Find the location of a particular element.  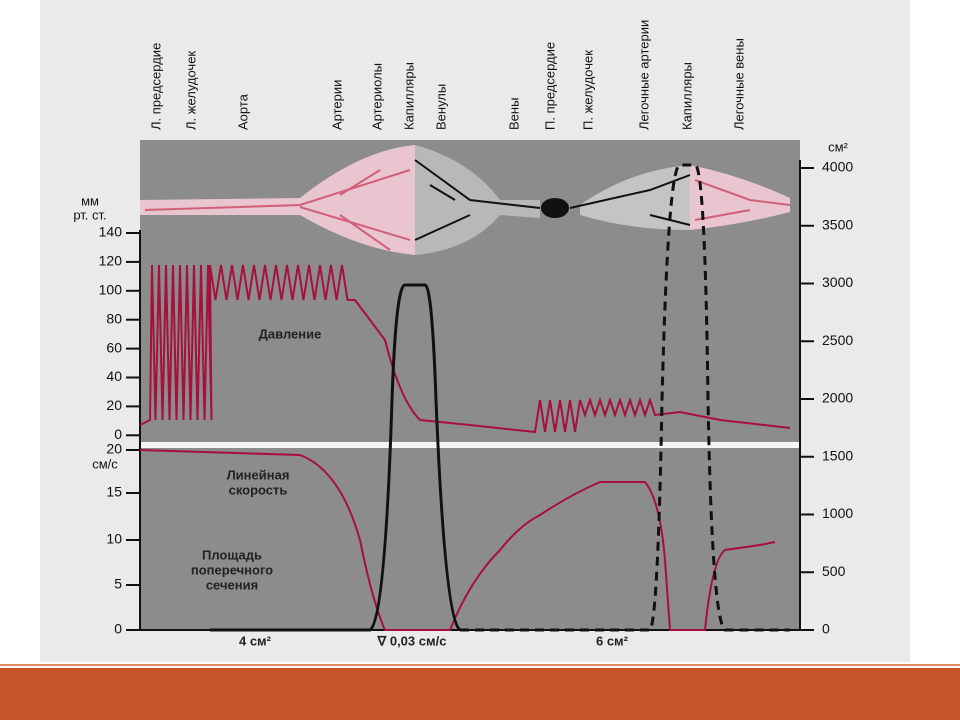

velocity-label: Линейная is located at coordinates (258, 474).